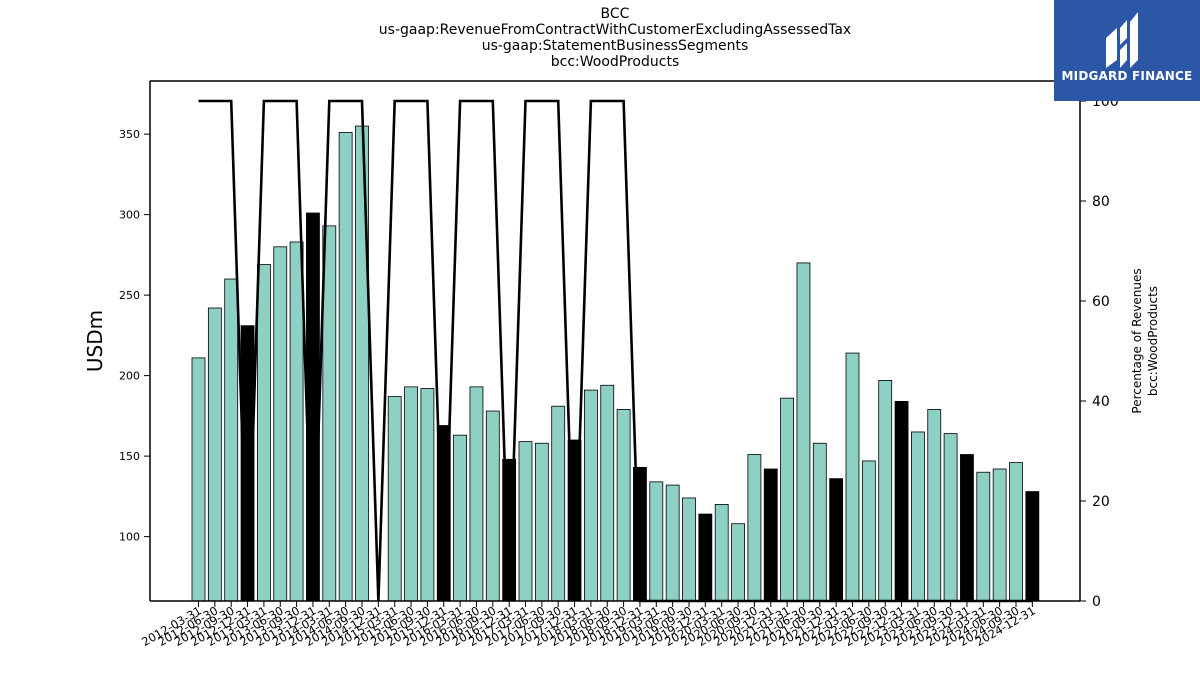 Image resolution: width=1200 pixels, height=675 pixels. Describe the element at coordinates (1096, 602) in the screenshot. I see `y2-tick-label: 0` at that location.